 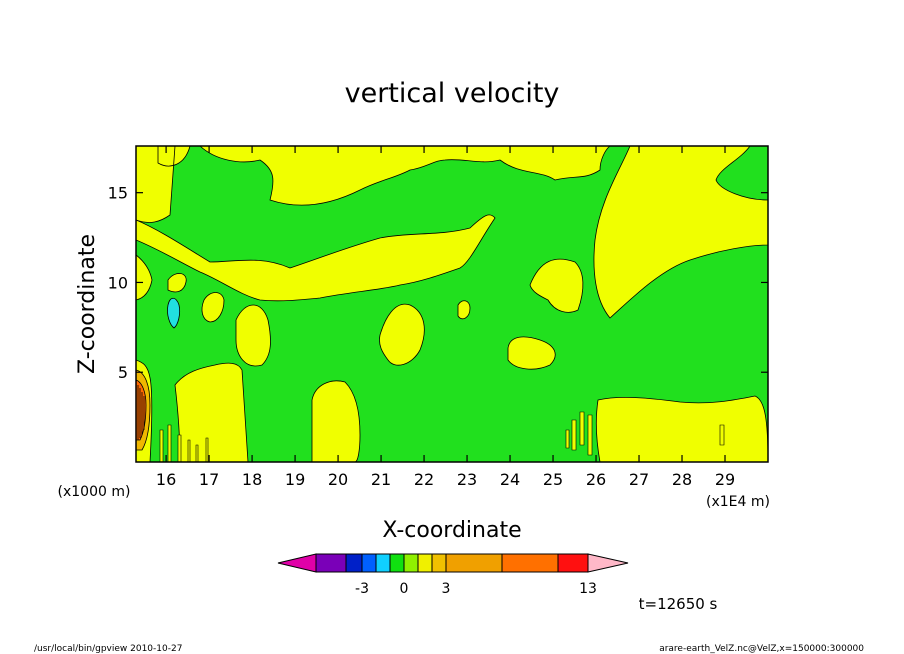 I want to click on yellow-blob-d, so click(x=402, y=334).